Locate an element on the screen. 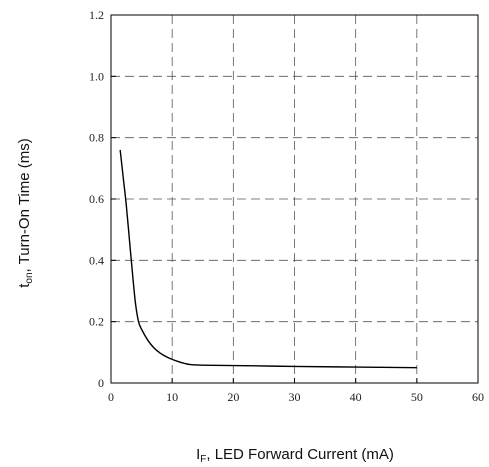 This screenshot has height=467, width=489. y-axis-title-rest: , Turn-On Time (ms) is located at coordinates (24, 205).